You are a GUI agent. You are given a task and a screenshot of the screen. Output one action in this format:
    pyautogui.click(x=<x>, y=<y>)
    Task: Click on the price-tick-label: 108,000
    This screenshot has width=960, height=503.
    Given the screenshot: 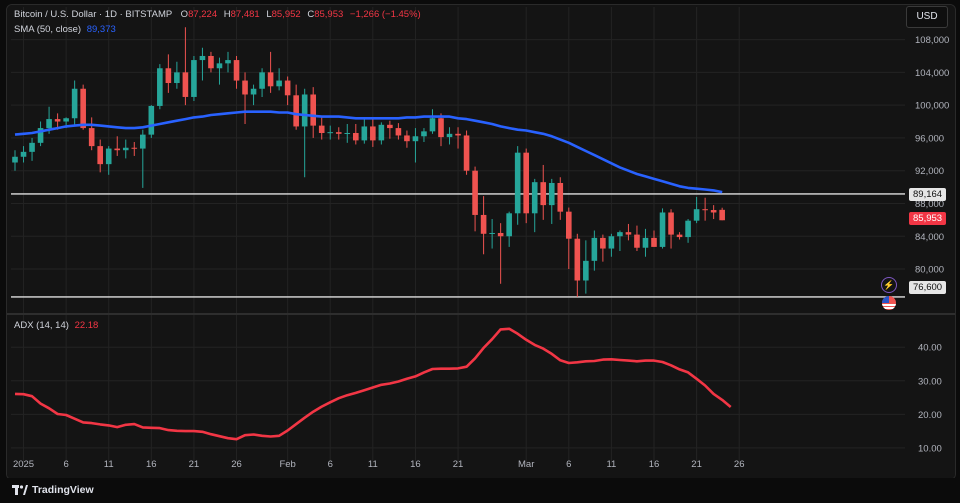 What is the action you would take?
    pyautogui.click(x=932, y=40)
    